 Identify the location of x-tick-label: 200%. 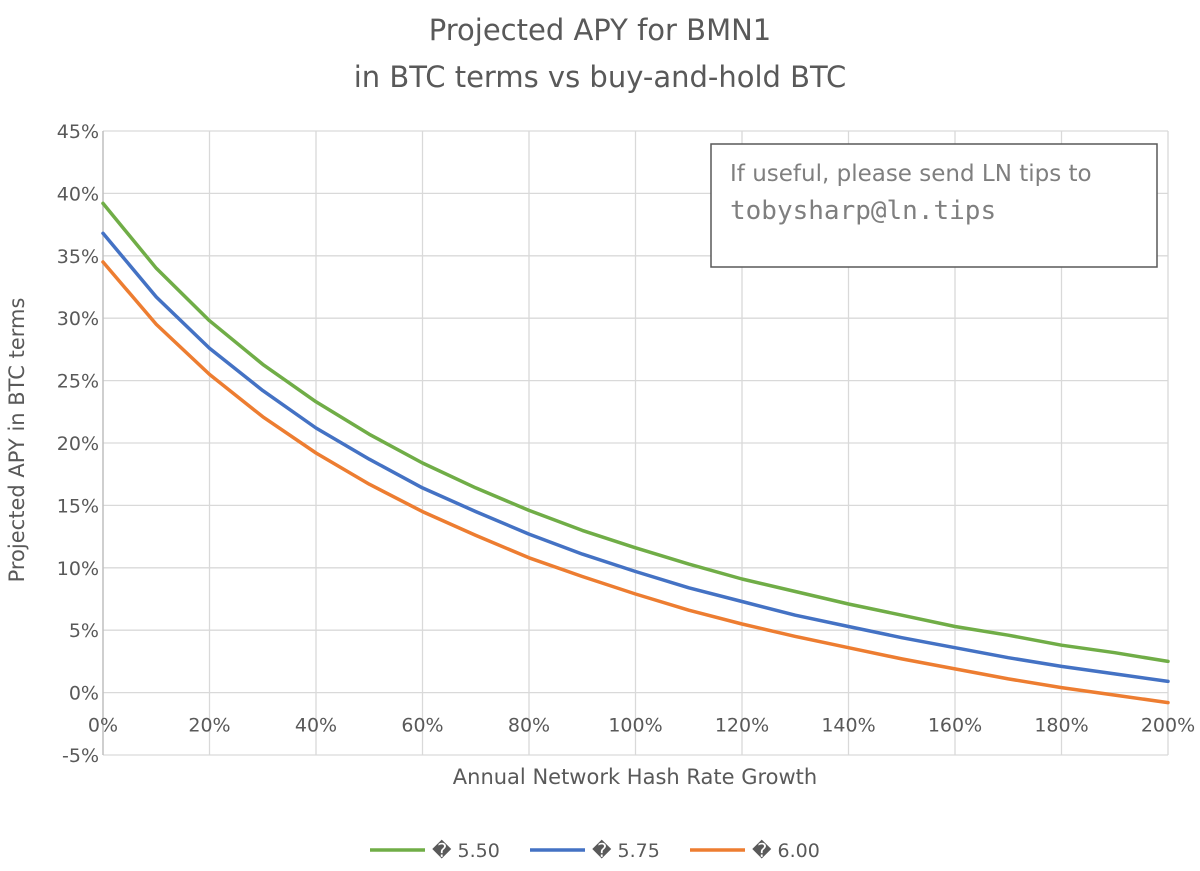
(1168, 726).